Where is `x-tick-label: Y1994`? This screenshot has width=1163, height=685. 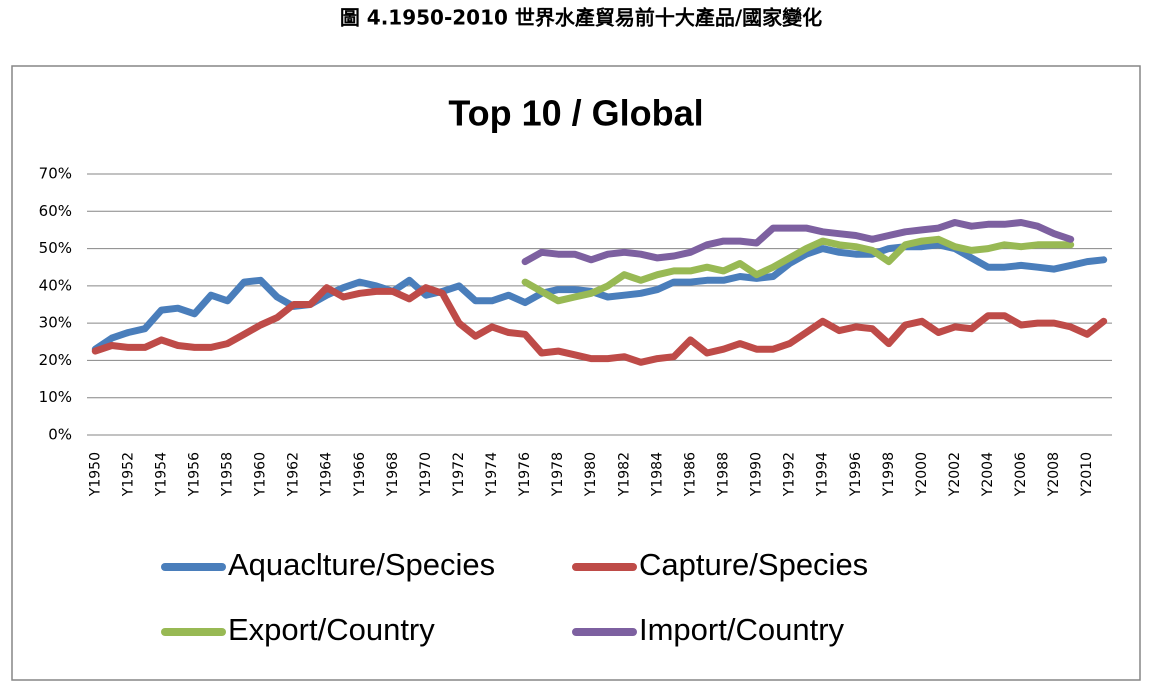
x-tick-label: Y1994 is located at coordinates (823, 474).